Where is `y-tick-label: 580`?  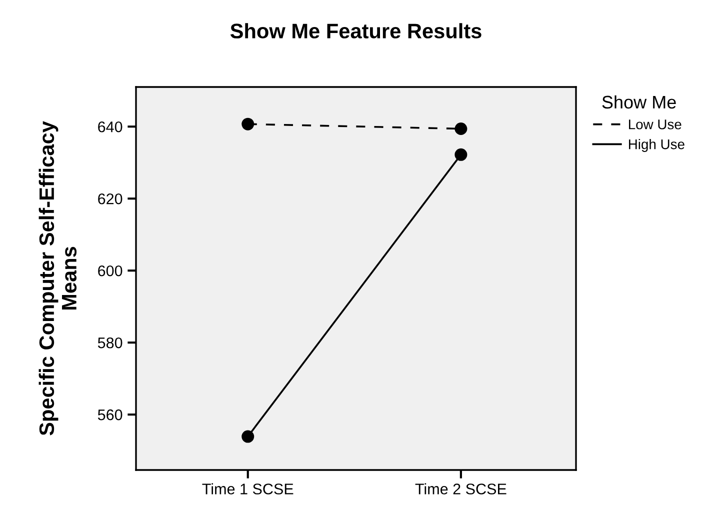 y-tick-label: 580 is located at coordinates (110, 342).